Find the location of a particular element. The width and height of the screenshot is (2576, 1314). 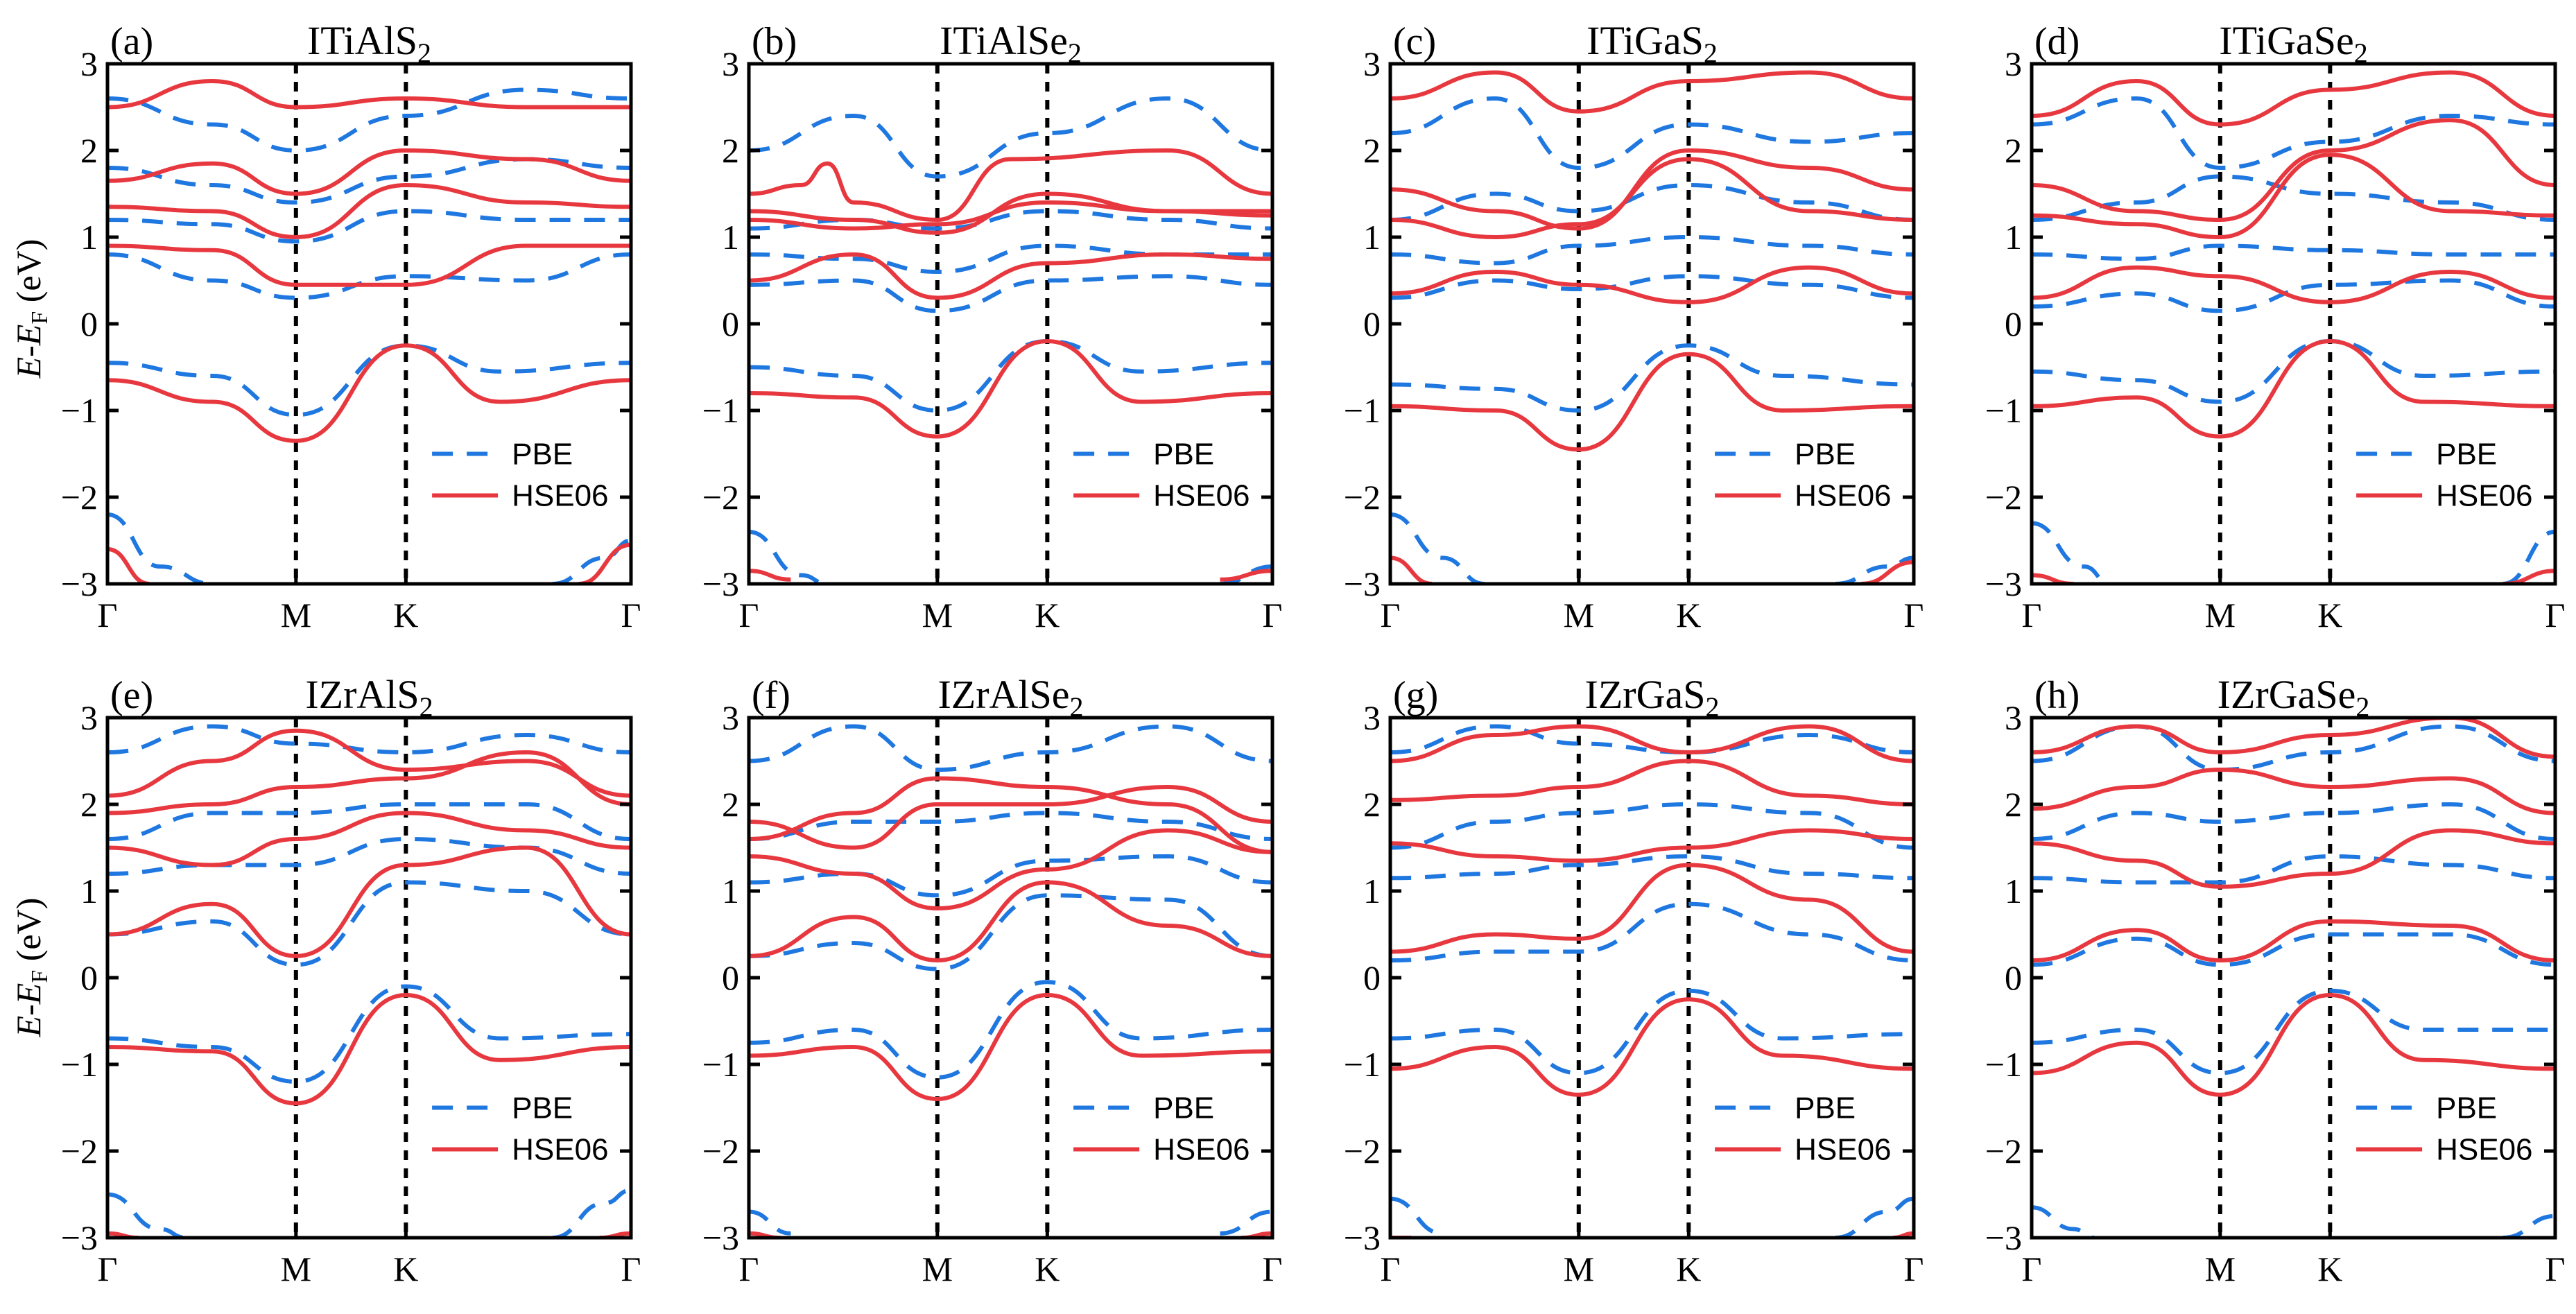

panel-letter: (h) is located at coordinates (2057, 695).